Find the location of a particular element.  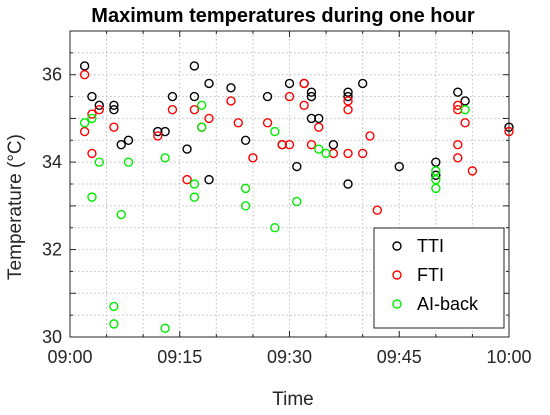

x-tick-label: 09:00 is located at coordinates (69, 357).